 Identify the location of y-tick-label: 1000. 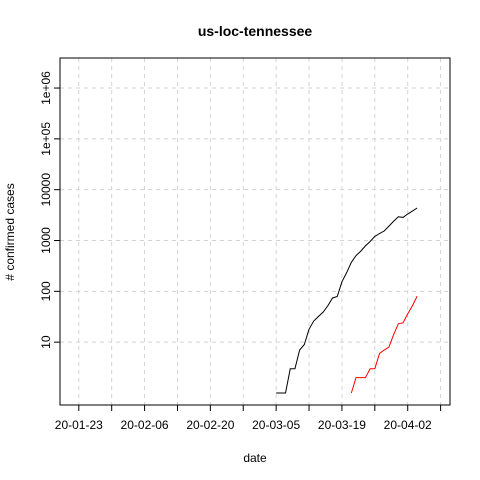
(46, 240).